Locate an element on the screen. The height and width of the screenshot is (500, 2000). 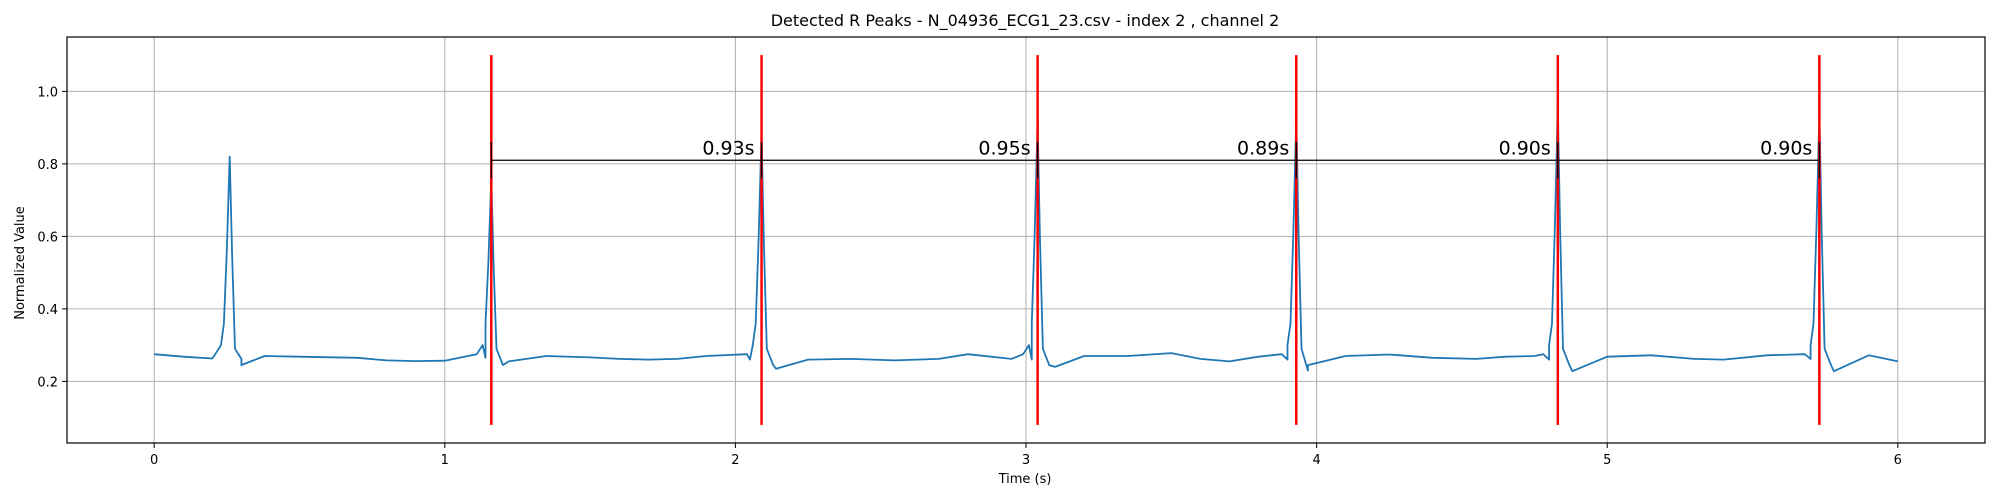
x-tick-label: 4 is located at coordinates (1316, 460).